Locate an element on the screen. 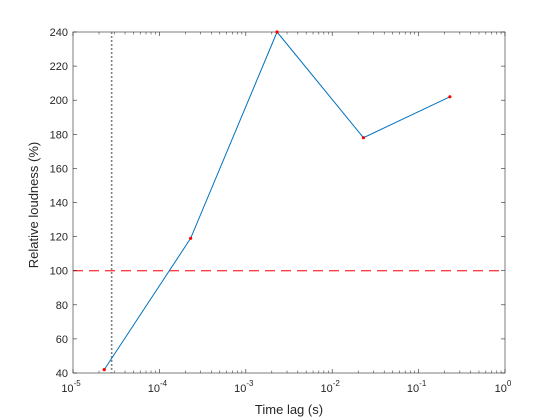 This screenshot has width=560, height=420. y-tick-label: 140 is located at coordinates (59, 204).